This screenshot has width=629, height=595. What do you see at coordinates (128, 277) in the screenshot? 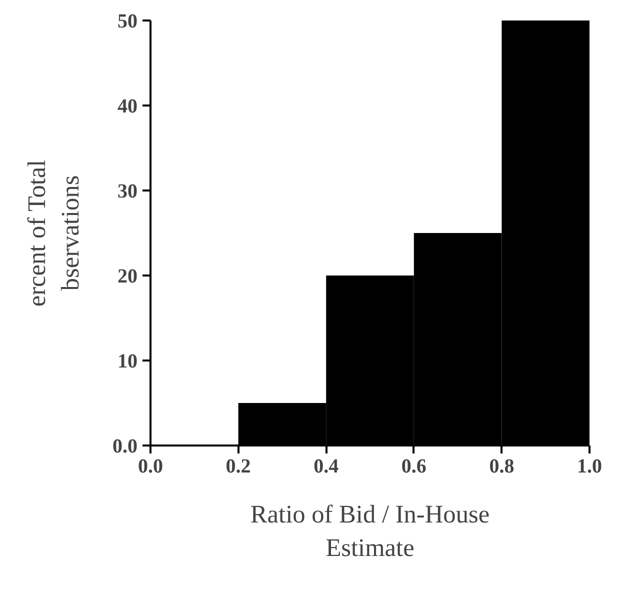
I see `y-tick-label: 20` at bounding box center [128, 277].